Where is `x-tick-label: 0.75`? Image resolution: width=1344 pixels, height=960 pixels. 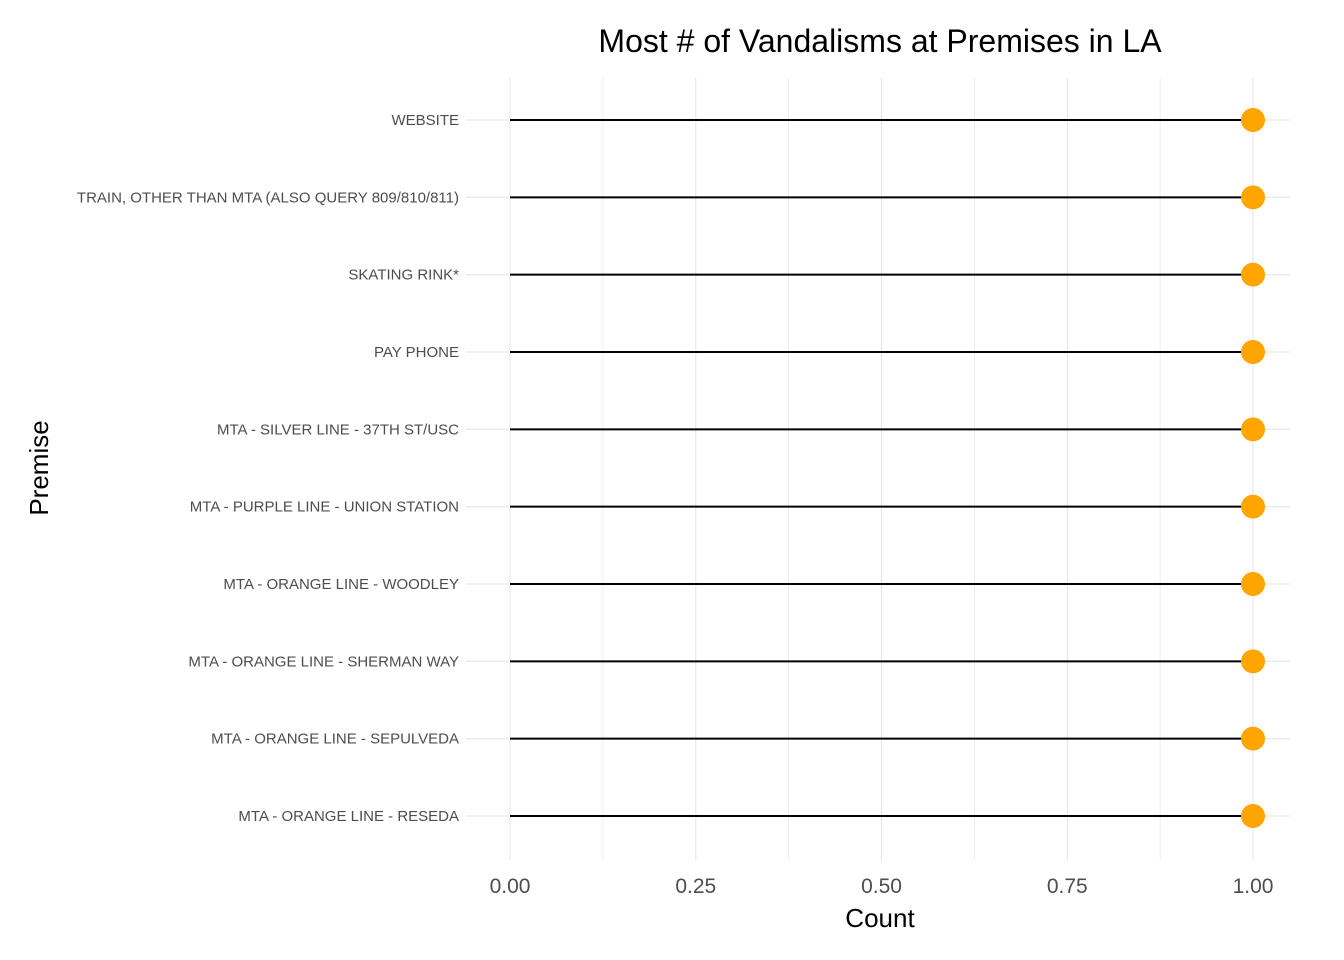 x-tick-label: 0.75 is located at coordinates (1067, 886).